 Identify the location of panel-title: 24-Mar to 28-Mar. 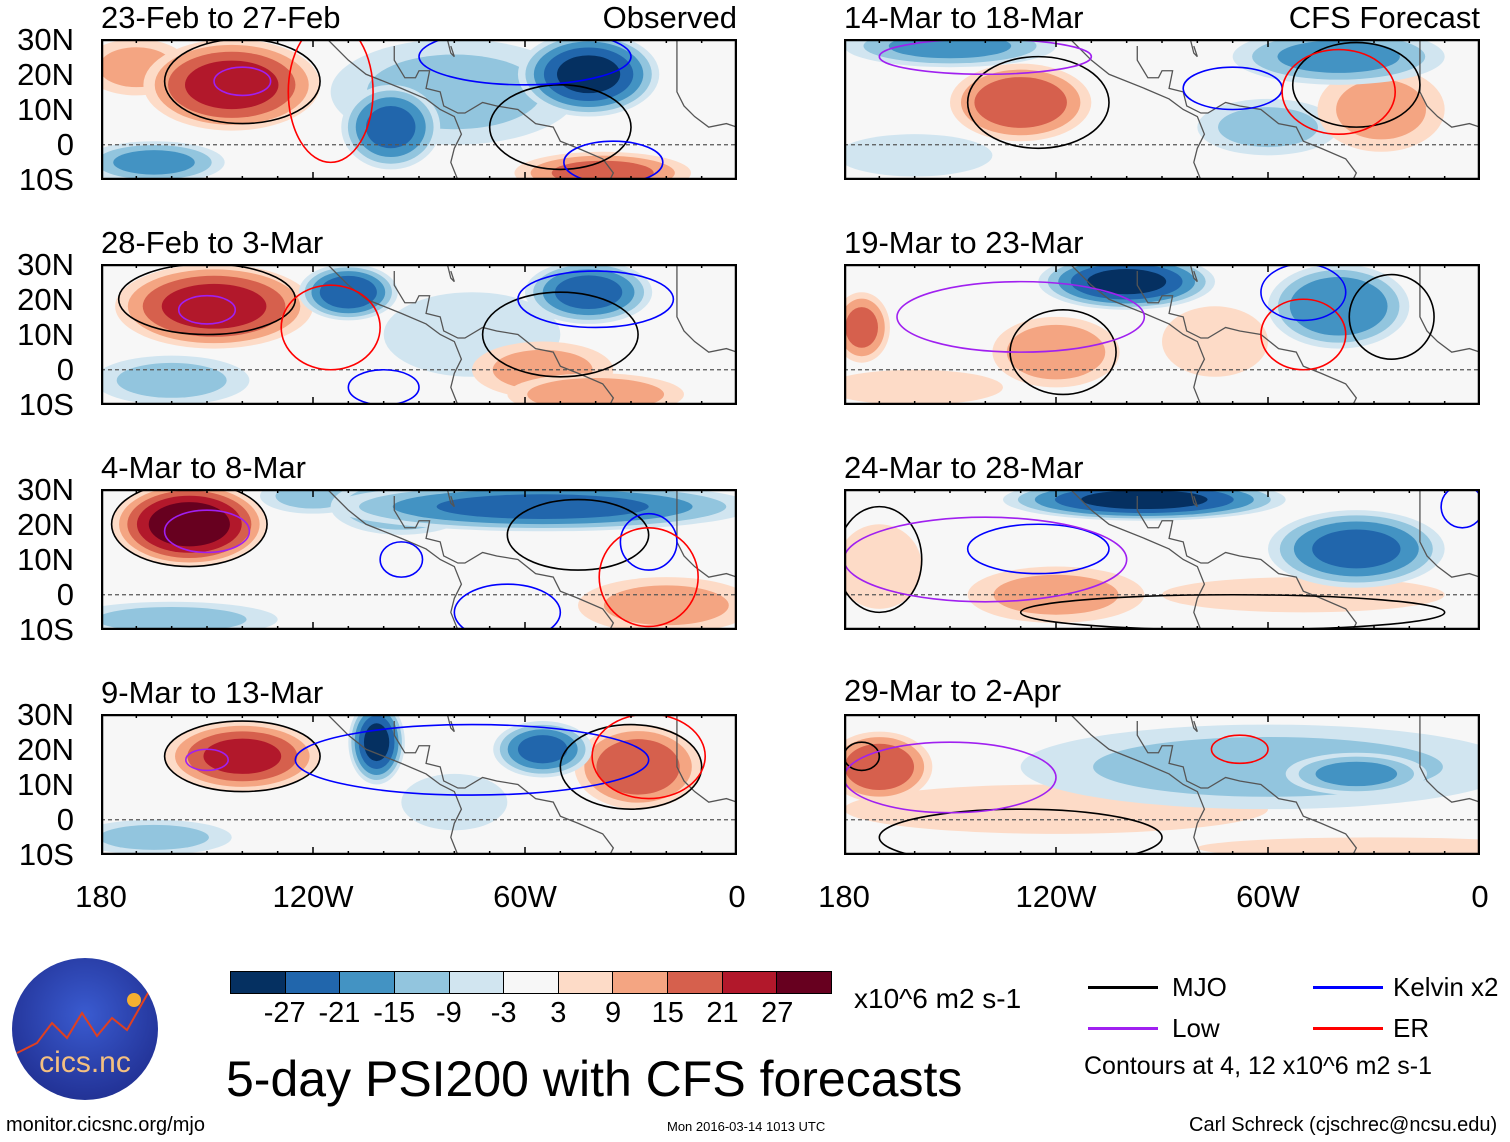
(964, 467).